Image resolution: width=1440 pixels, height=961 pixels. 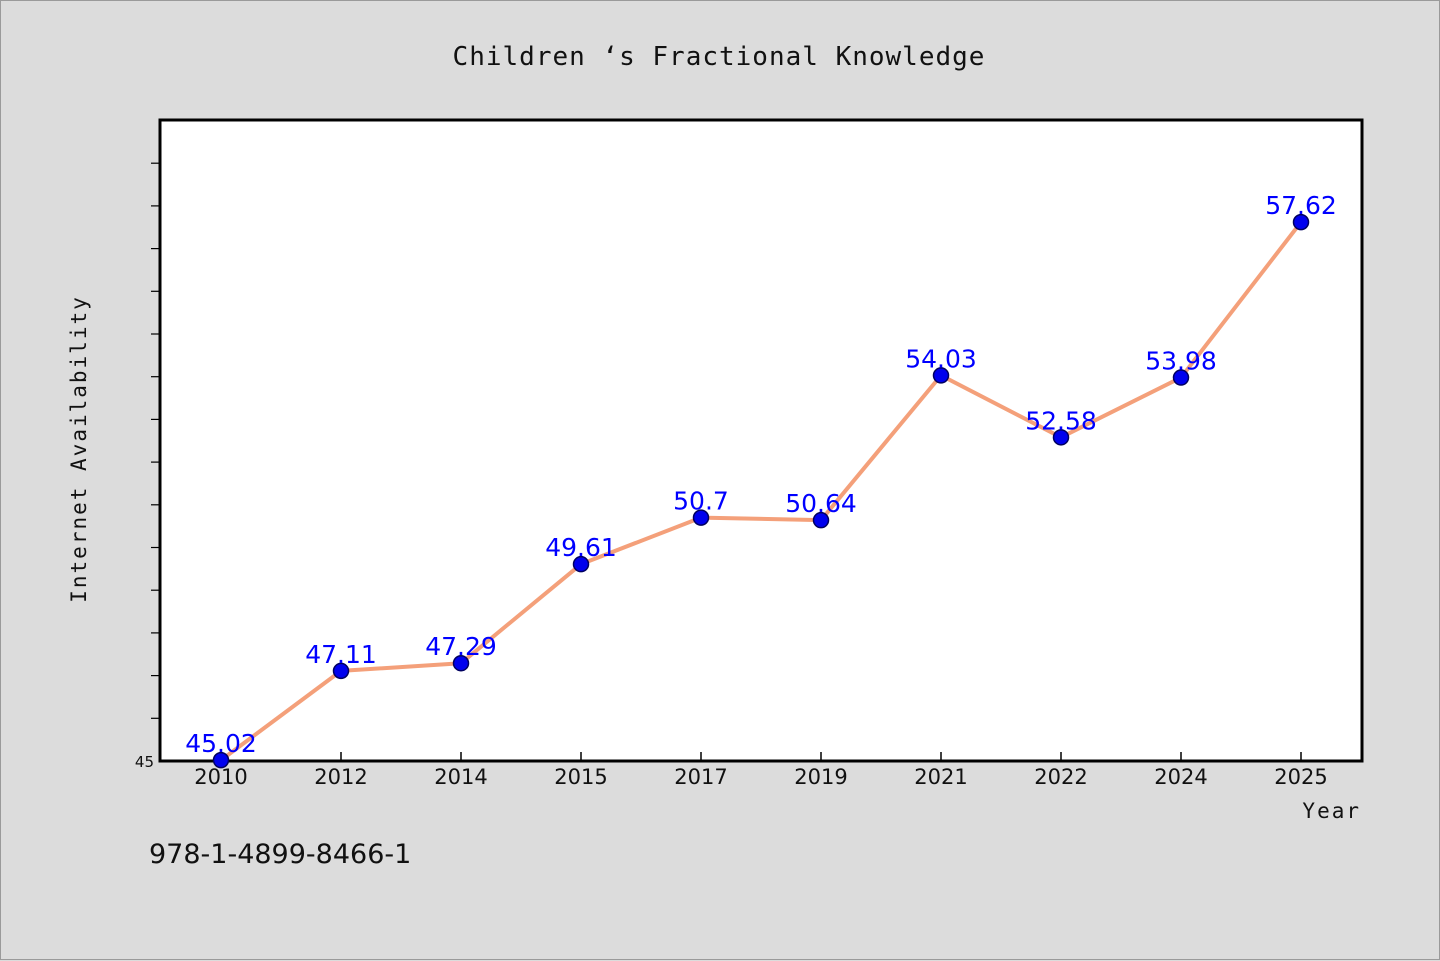 What do you see at coordinates (1181, 361) in the screenshot?
I see `data-label: 53.98` at bounding box center [1181, 361].